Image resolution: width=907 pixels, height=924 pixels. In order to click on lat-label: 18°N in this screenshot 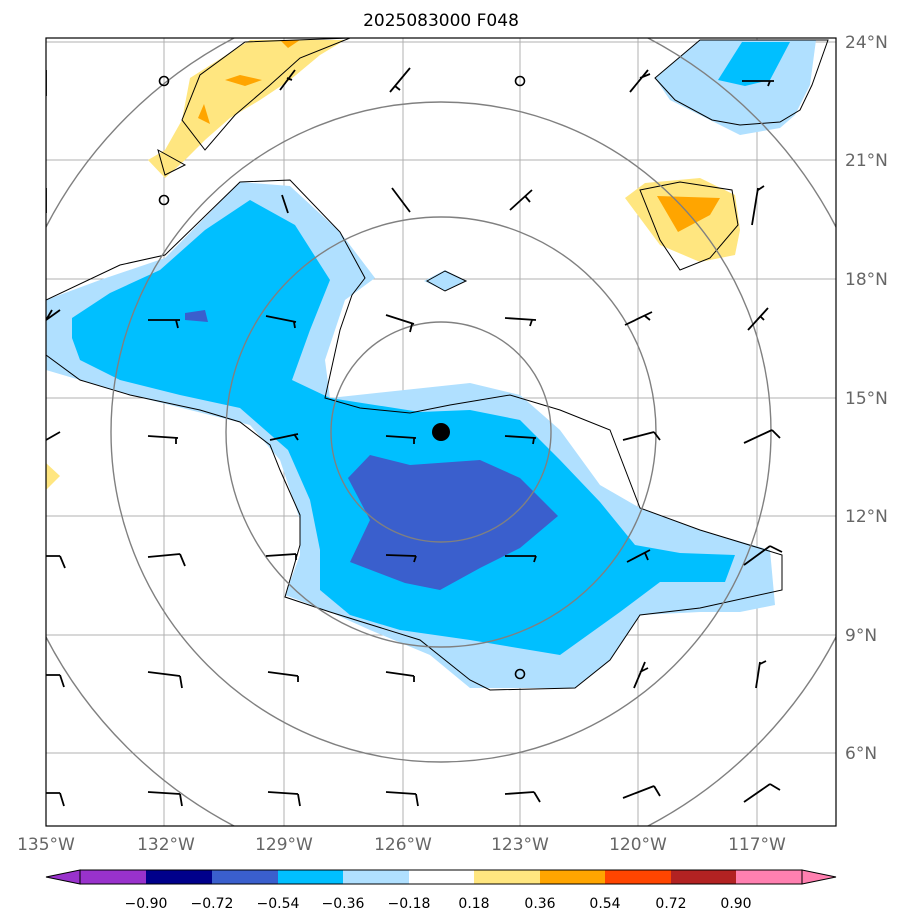, I will do `click(866, 280)`.